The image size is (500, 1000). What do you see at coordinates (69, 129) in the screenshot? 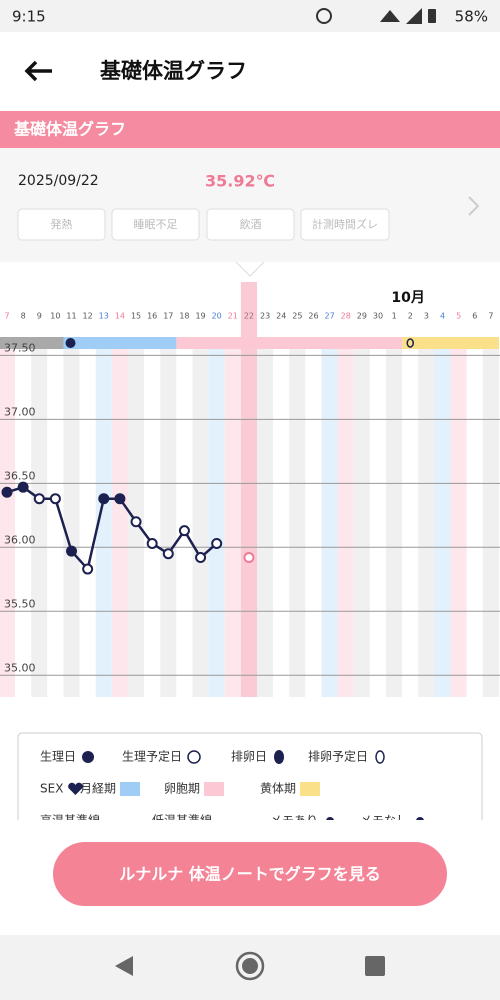
I see `section-title: 基礎体温グラフ` at bounding box center [69, 129].